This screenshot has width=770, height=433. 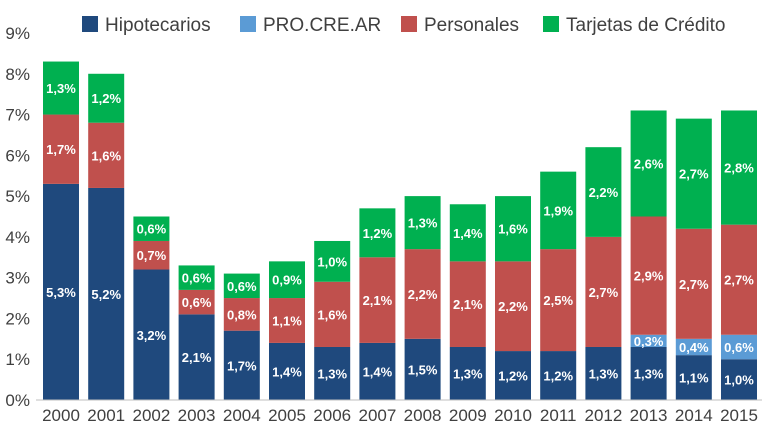 I want to click on data-label-hipotecarios: 3,2%, so click(x=152, y=335).